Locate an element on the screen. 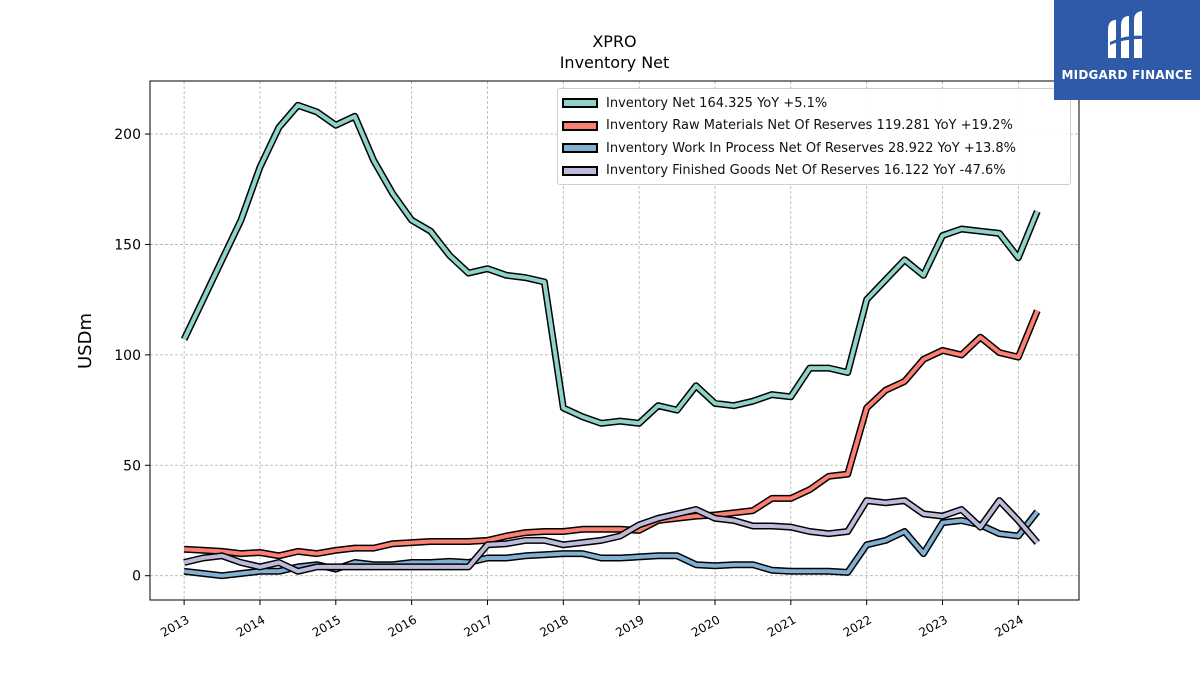  x-tick-label: 2022 is located at coordinates (857, 625).